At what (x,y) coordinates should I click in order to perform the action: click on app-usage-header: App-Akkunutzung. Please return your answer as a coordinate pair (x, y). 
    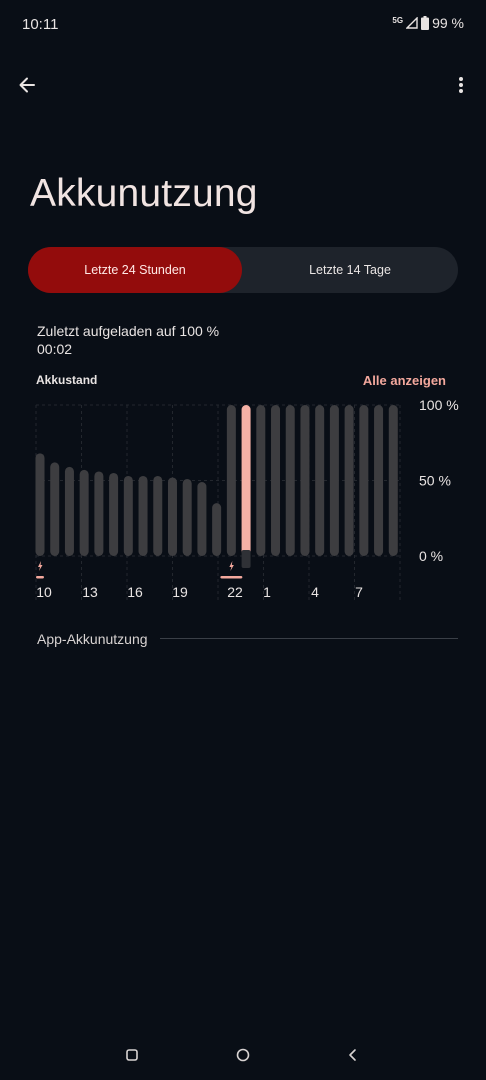
    Looking at the image, I should click on (92, 639).